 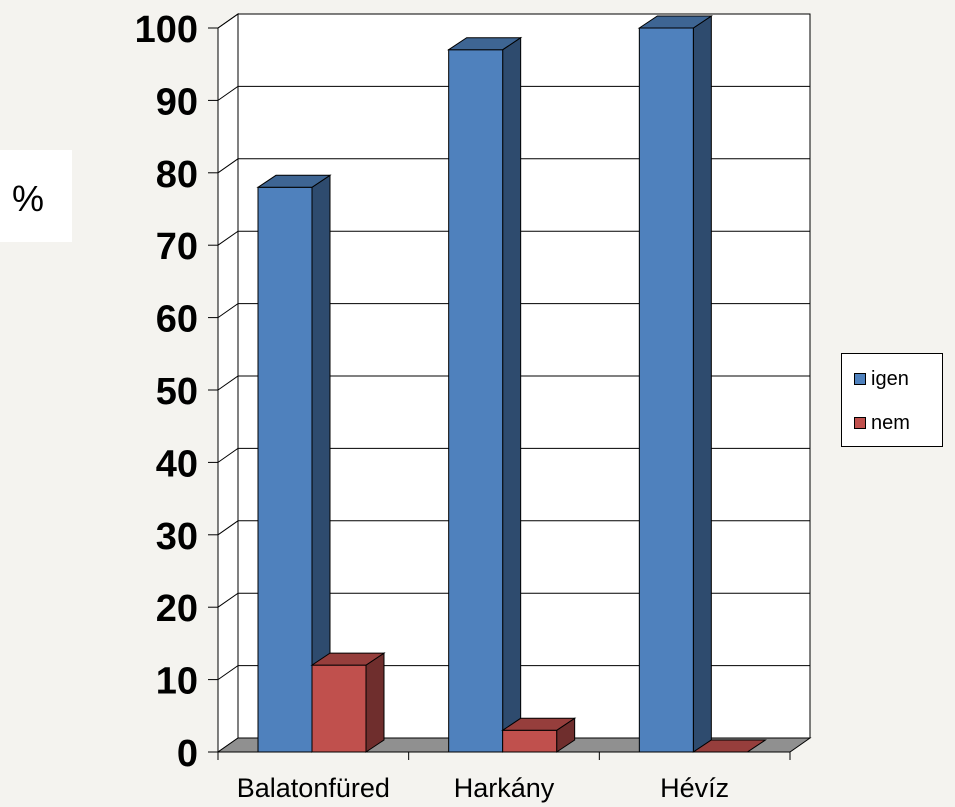 I want to click on y-tick-label: 100, so click(x=166, y=30).